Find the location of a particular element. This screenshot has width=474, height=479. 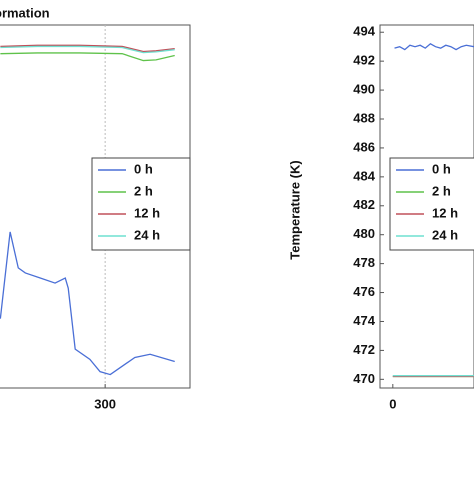

y-tick-label: 494 is located at coordinates (364, 31).